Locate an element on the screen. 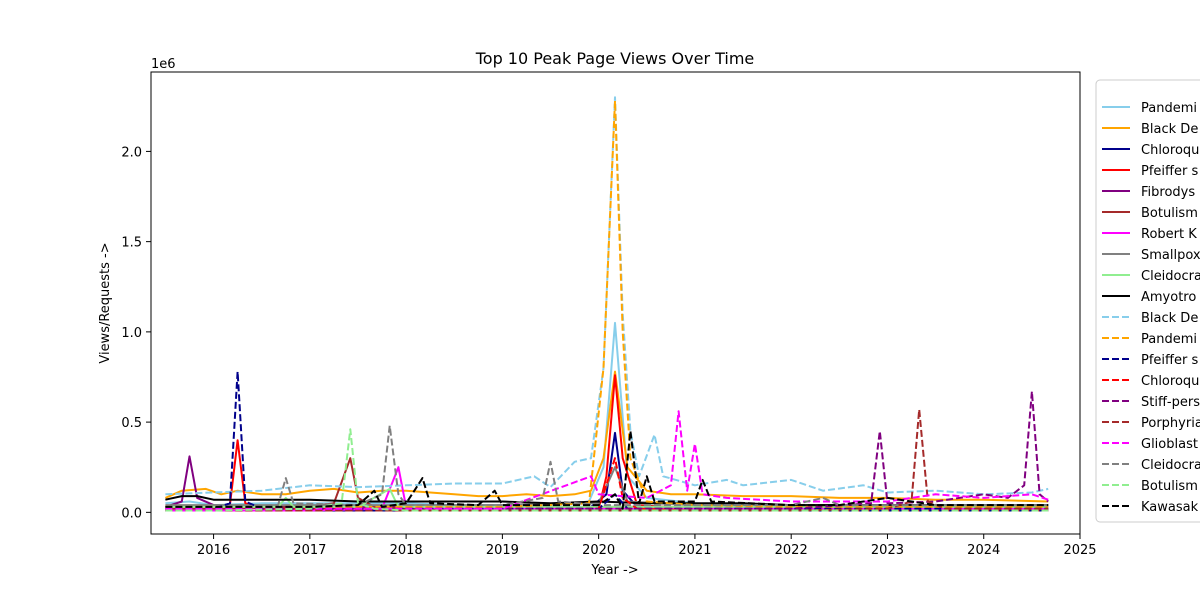 Image resolution: width=1200 pixels, height=604 pixels. x-tick-label: 2016 is located at coordinates (213, 550).